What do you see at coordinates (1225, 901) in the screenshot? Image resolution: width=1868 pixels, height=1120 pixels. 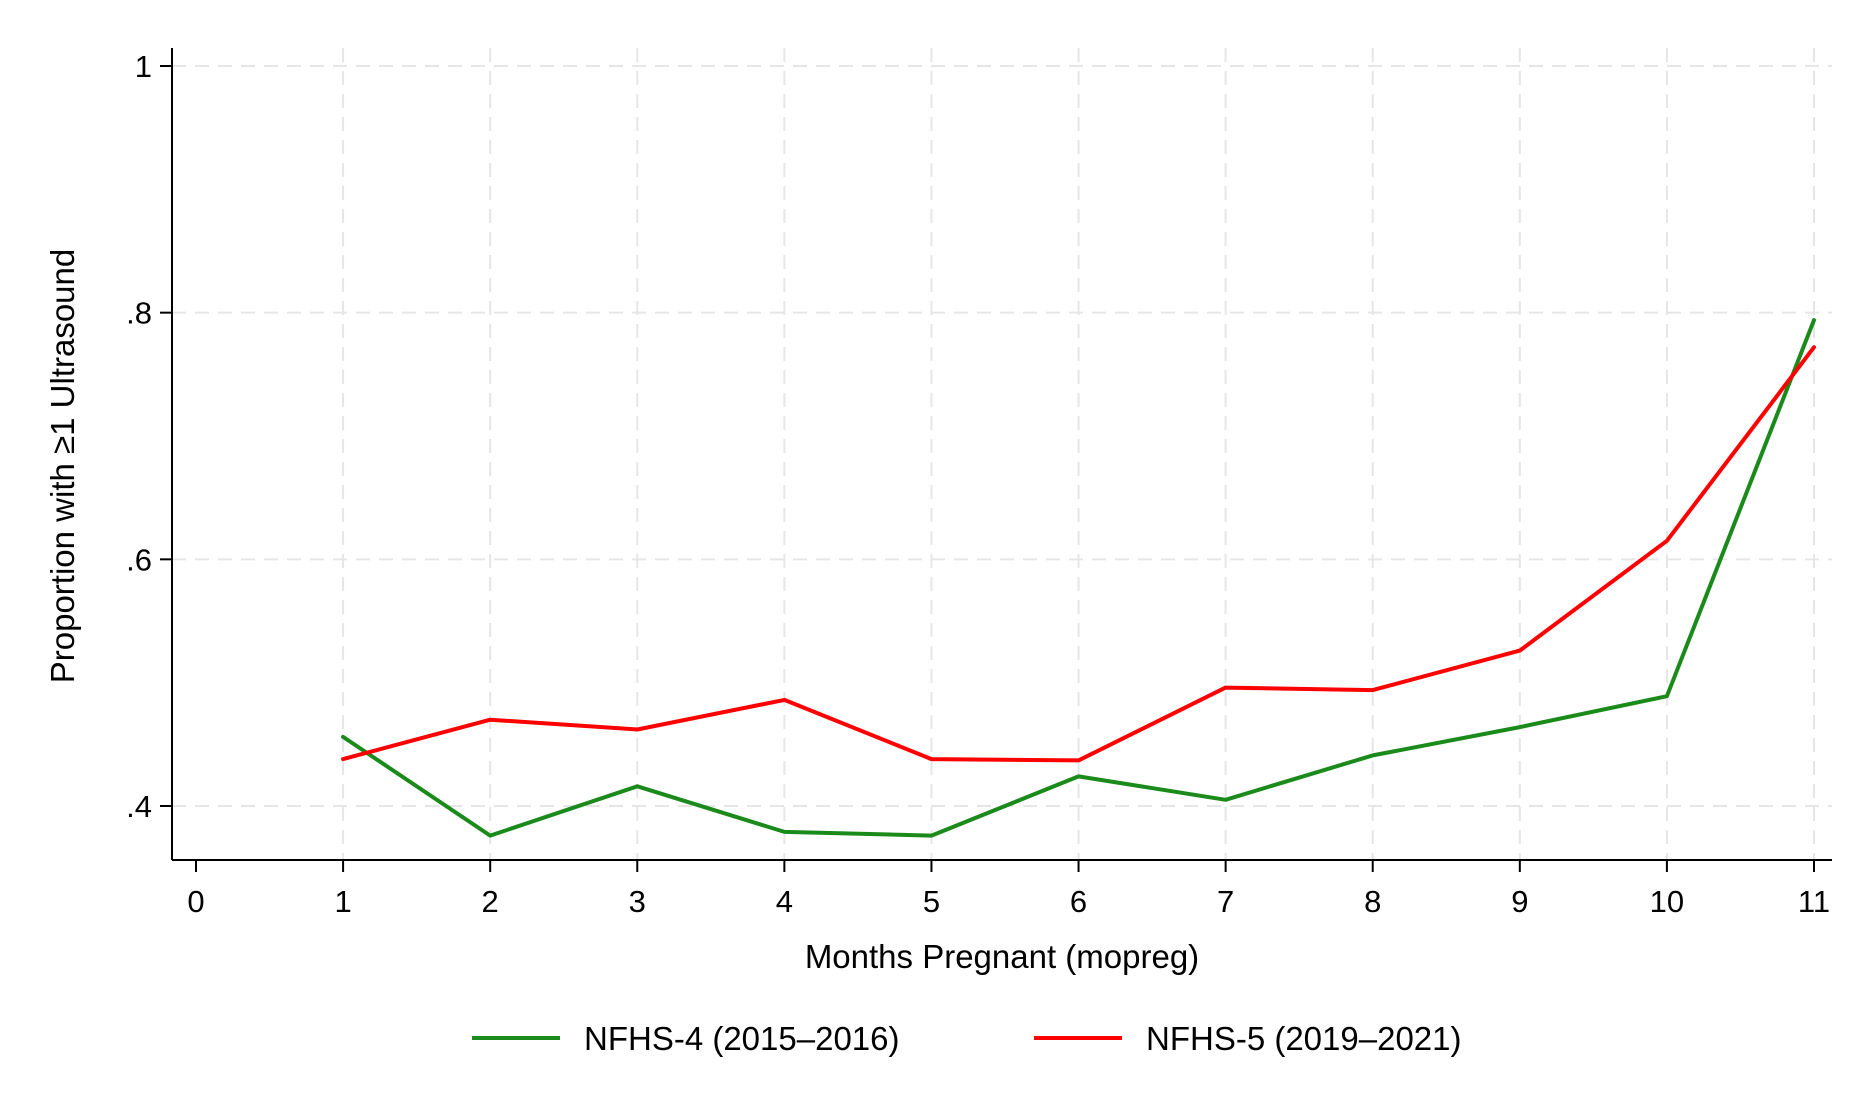 I see `x-tick-label-7: 7` at bounding box center [1225, 901].